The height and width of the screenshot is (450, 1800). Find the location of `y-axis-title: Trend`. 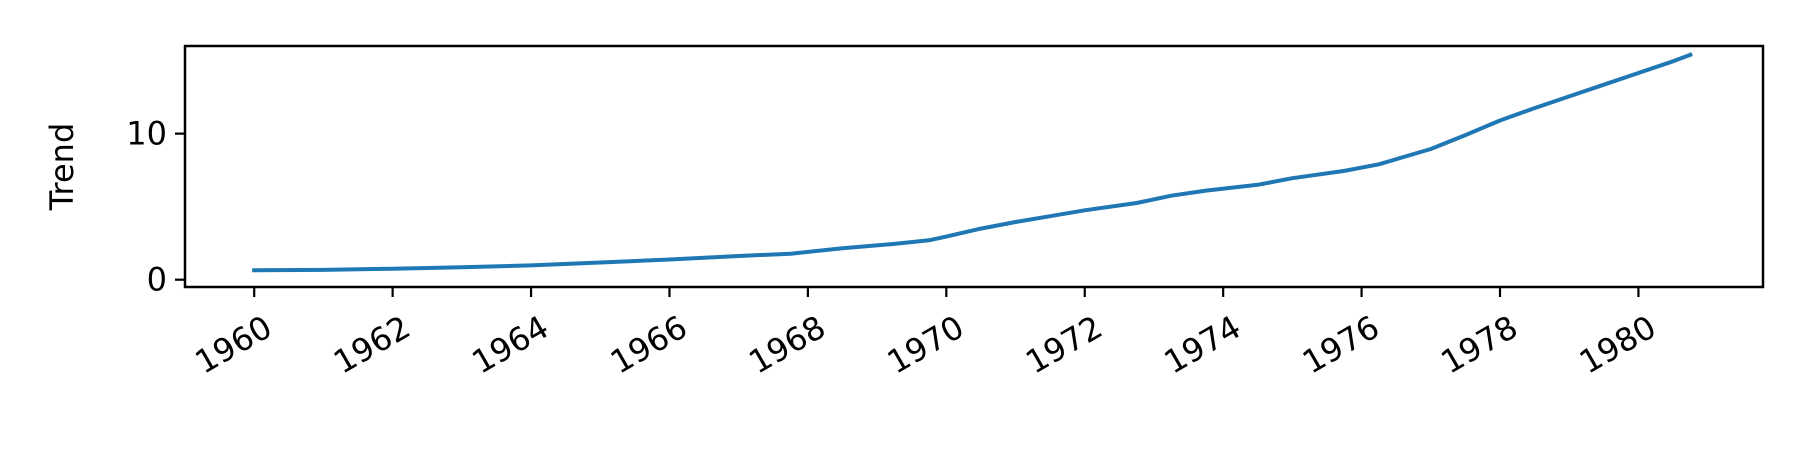

y-axis-title: Trend is located at coordinates (62, 167).